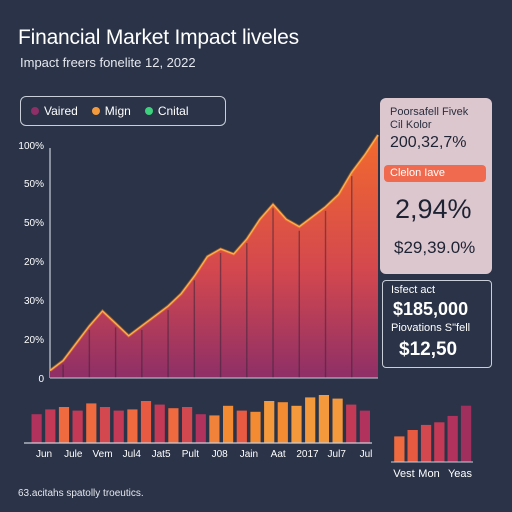 The width and height of the screenshot is (512, 512). Describe the element at coordinates (34, 301) in the screenshot. I see `y-tick-label: 30%` at that location.